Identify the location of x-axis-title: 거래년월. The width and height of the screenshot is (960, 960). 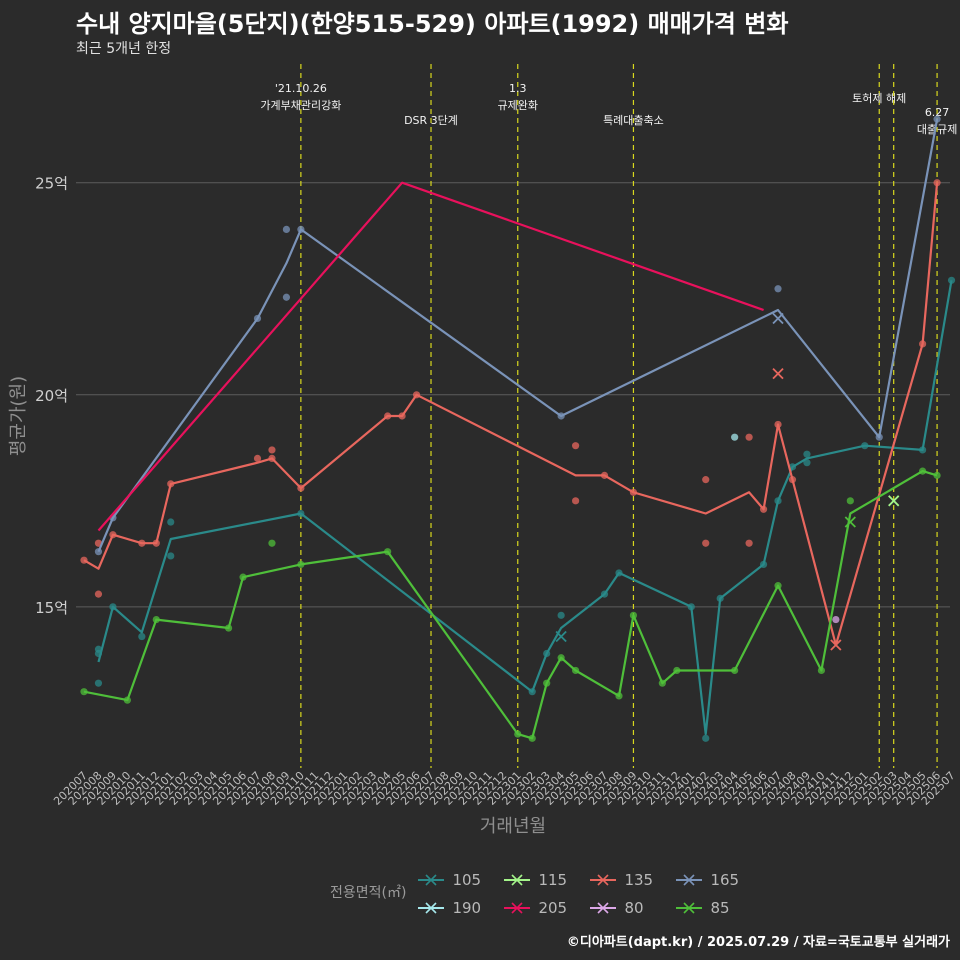
(513, 826).